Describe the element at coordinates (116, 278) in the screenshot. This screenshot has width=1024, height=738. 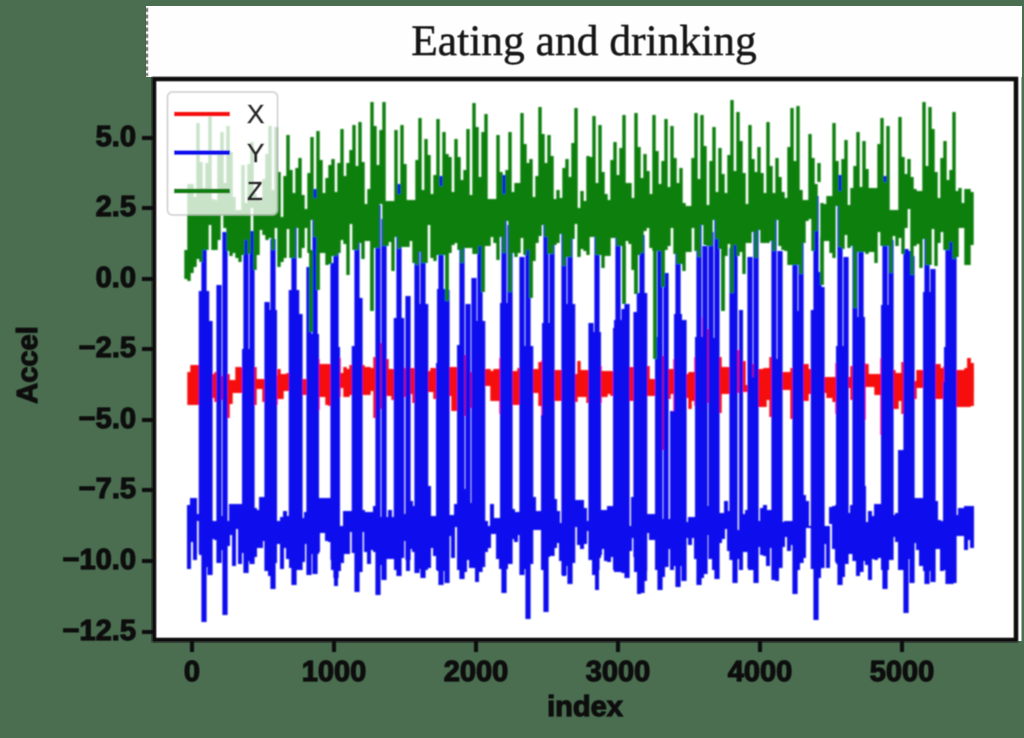
I see `svg-text: 0.0` at that location.